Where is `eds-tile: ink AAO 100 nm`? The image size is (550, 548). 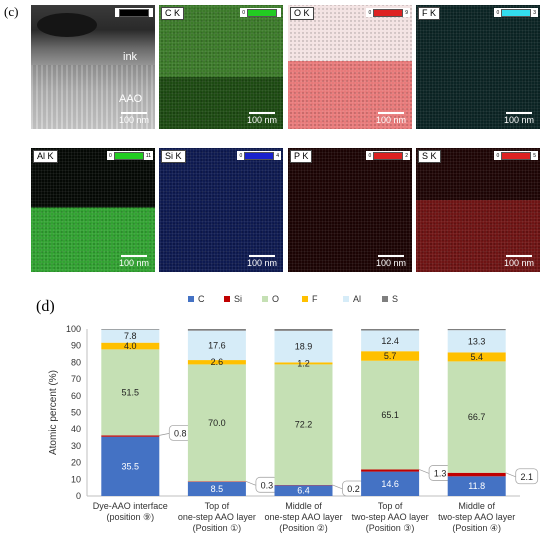
eds-tile: ink AAO 100 nm is located at coordinates (93, 67).